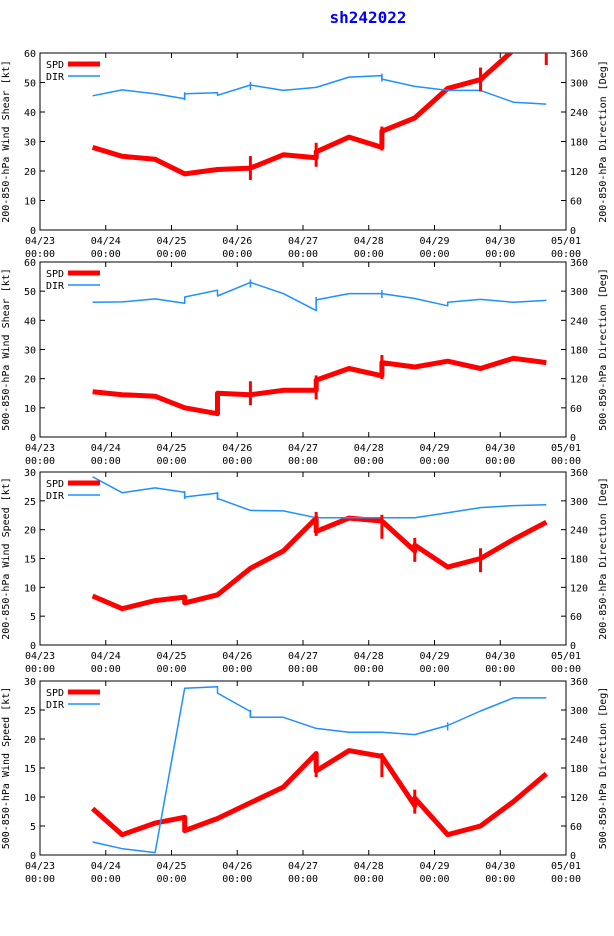 This screenshot has width=614, height=936. I want to click on x-tick-label-day: 04/27, so click(303, 866).